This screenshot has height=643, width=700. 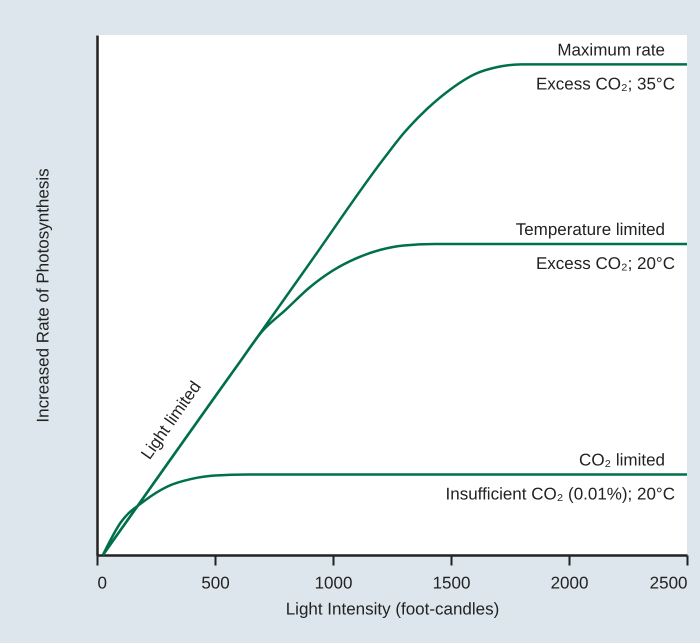 What do you see at coordinates (560, 494) in the screenshot?
I see `annotation: Insufficient CO₂ (0.01%); 20°C` at bounding box center [560, 494].